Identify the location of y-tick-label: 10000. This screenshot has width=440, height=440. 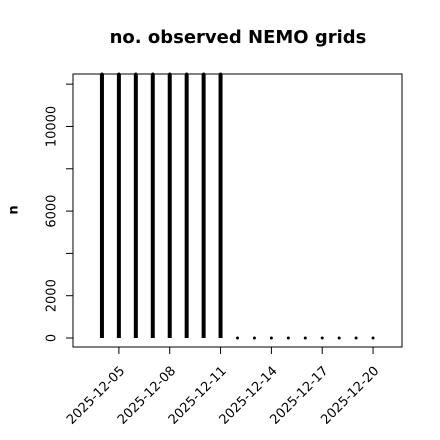
(52, 126).